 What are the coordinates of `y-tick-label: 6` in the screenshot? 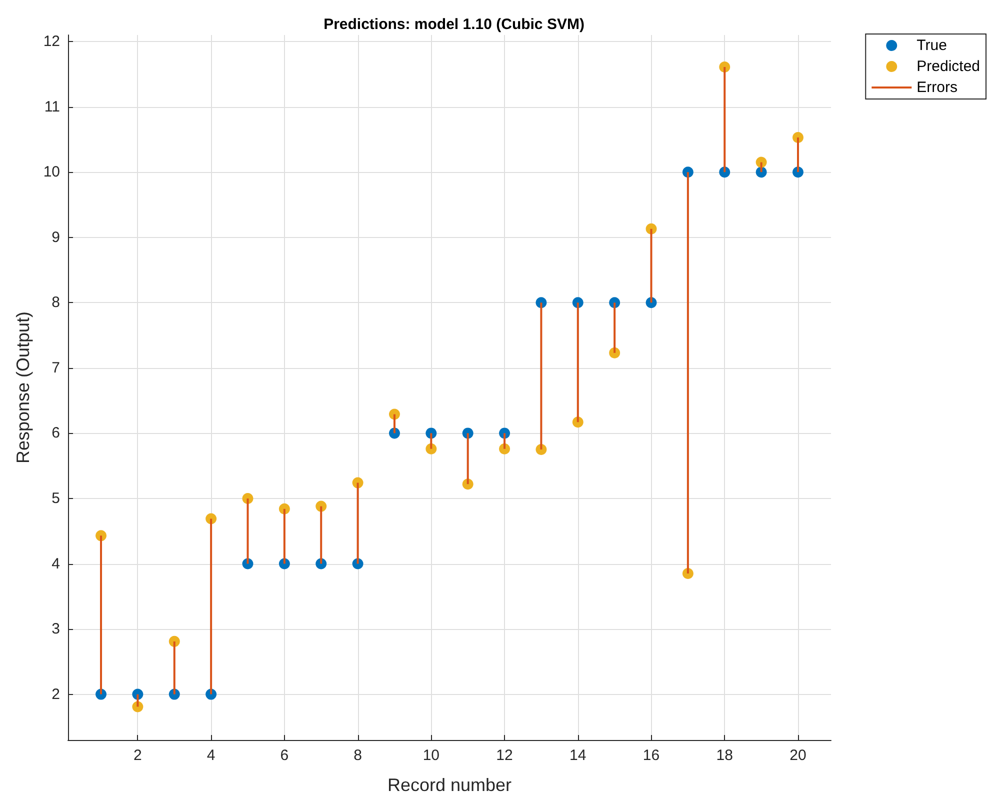 It's located at (56, 433).